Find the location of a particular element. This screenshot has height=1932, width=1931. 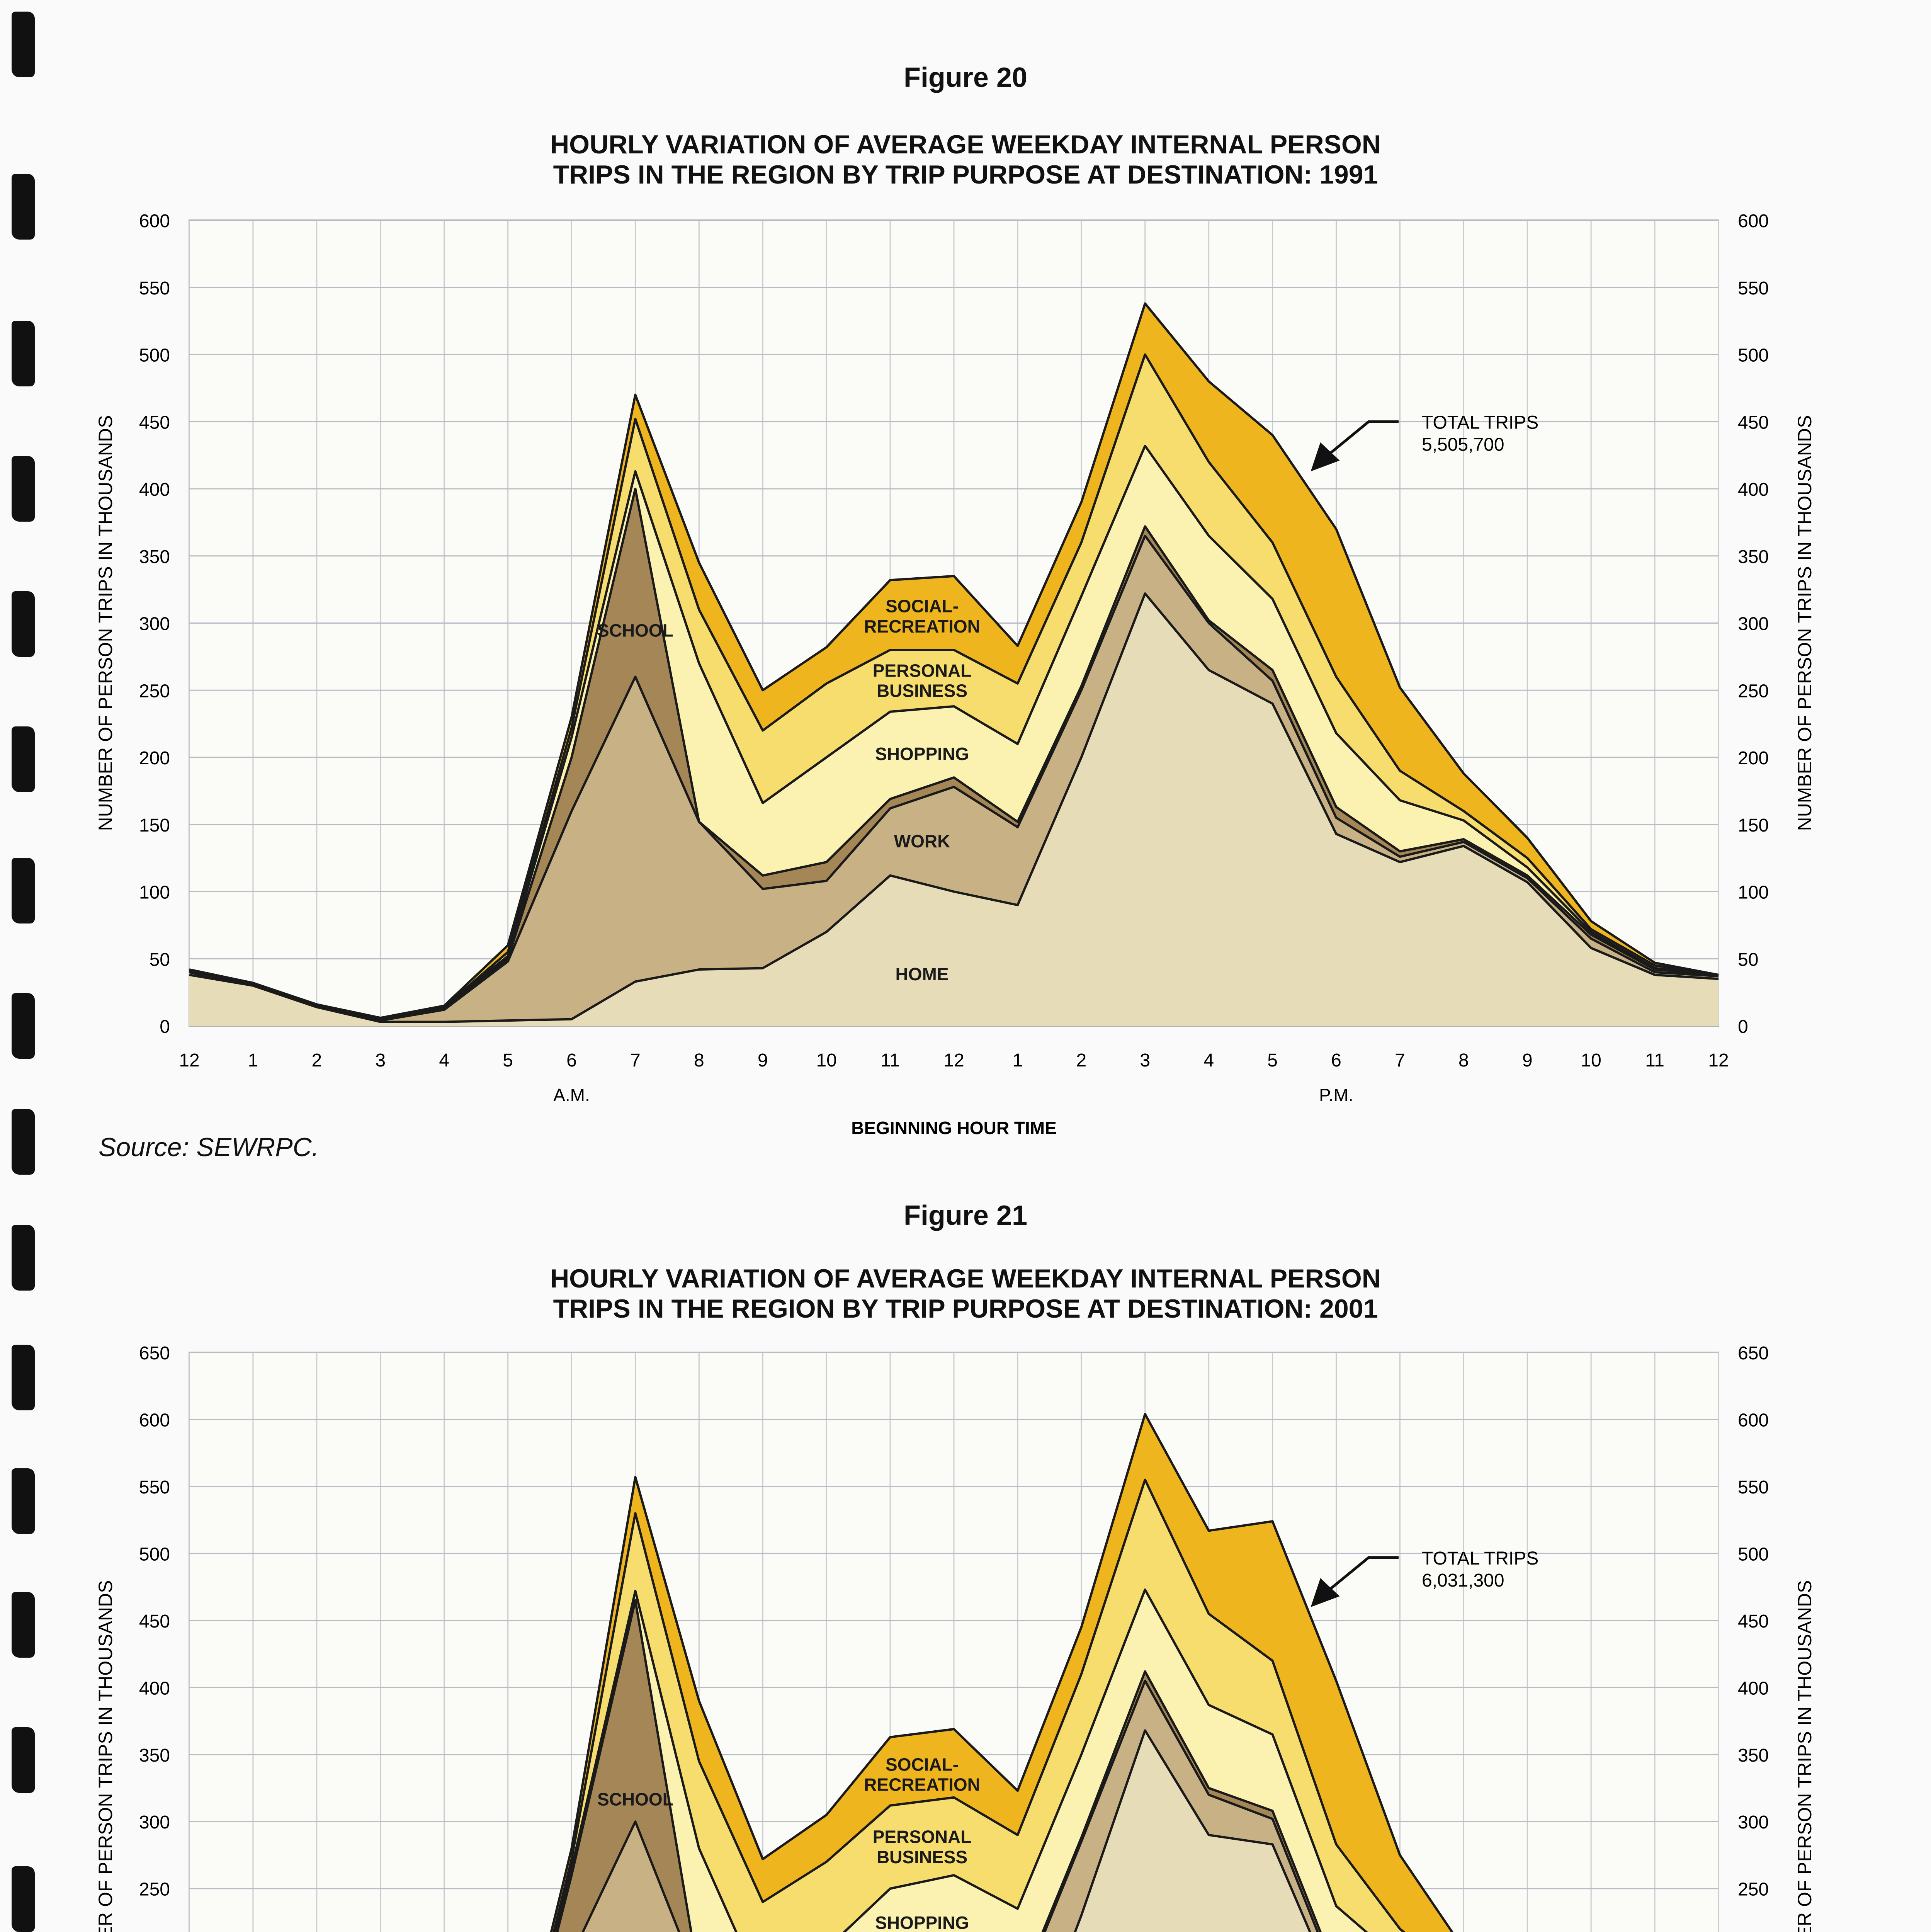

area-shopping is located at coordinates (961, 1761).